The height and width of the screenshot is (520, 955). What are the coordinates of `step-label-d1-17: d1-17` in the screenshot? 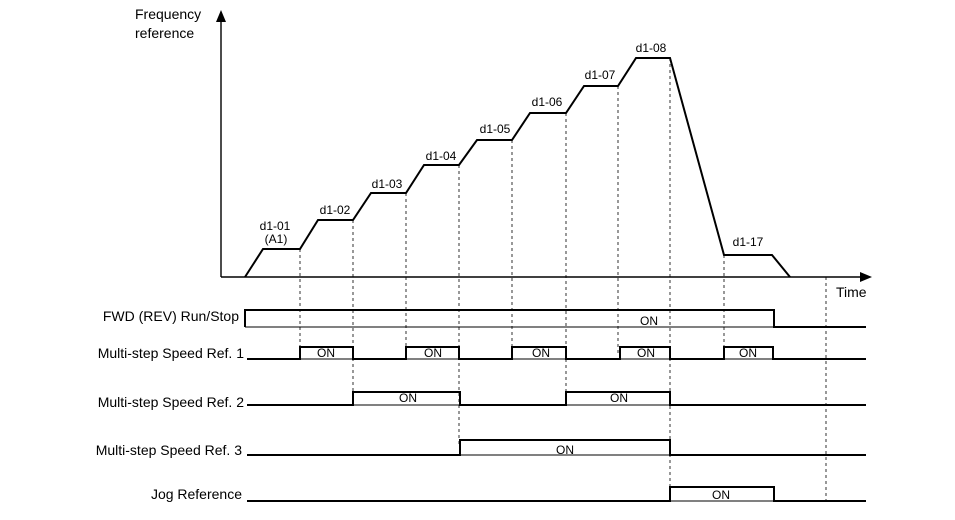 It's located at (748, 242).